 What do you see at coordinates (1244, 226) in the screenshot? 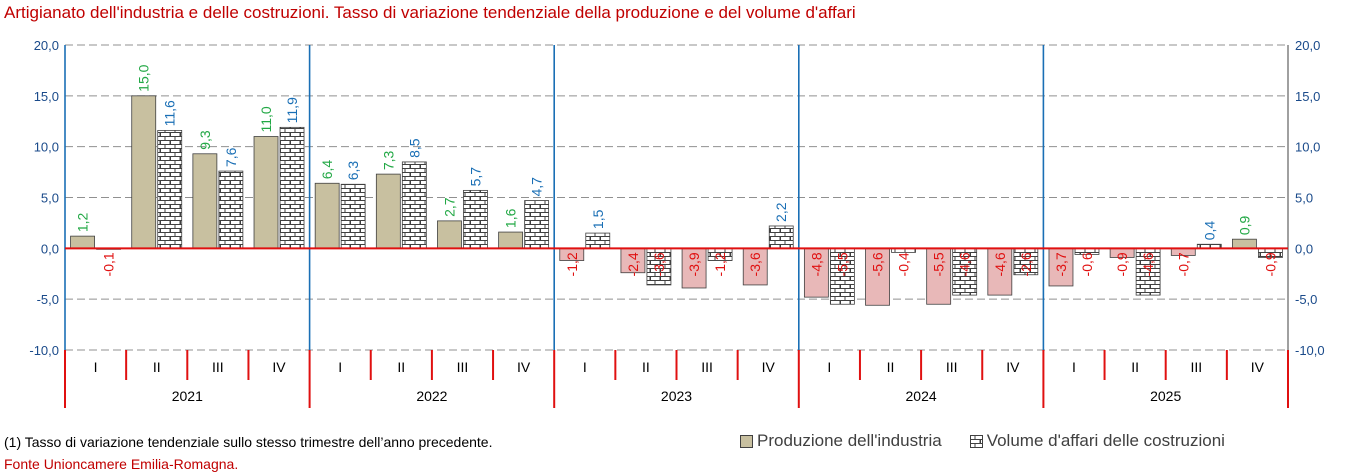
I see `data-label-production: 0,9` at bounding box center [1244, 226].